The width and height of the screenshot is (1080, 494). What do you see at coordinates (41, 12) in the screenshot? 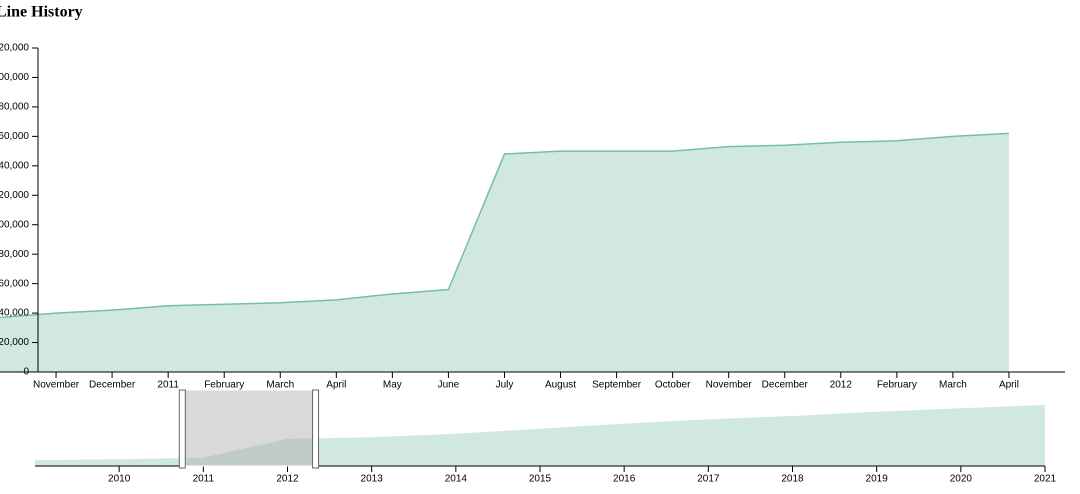
I see `chart-title: Line History` at bounding box center [41, 12].